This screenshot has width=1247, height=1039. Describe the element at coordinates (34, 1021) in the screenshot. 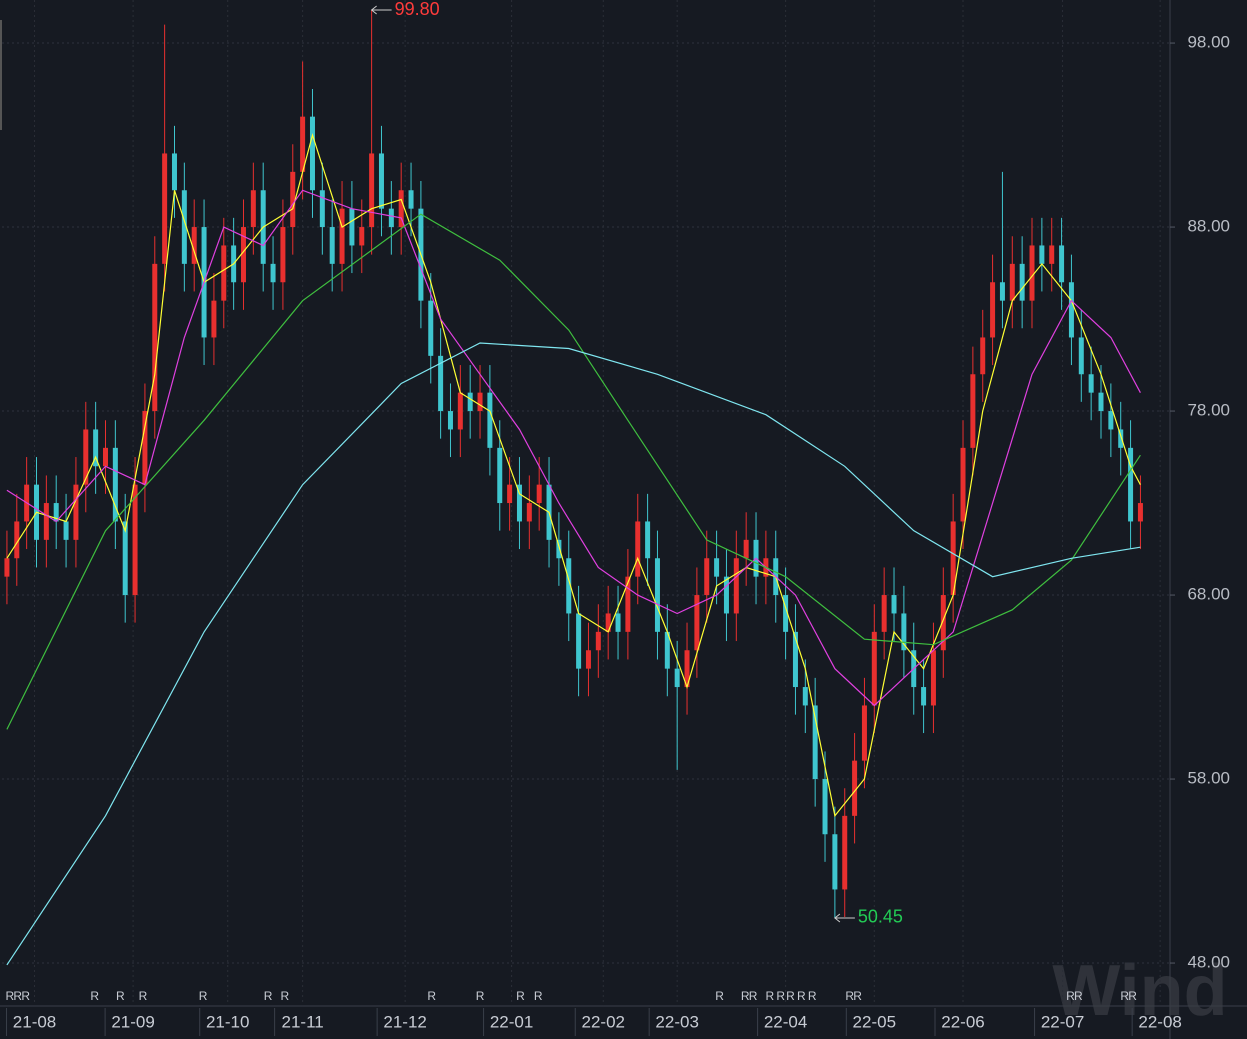

I see `x-tick-label: 21-08` at that location.